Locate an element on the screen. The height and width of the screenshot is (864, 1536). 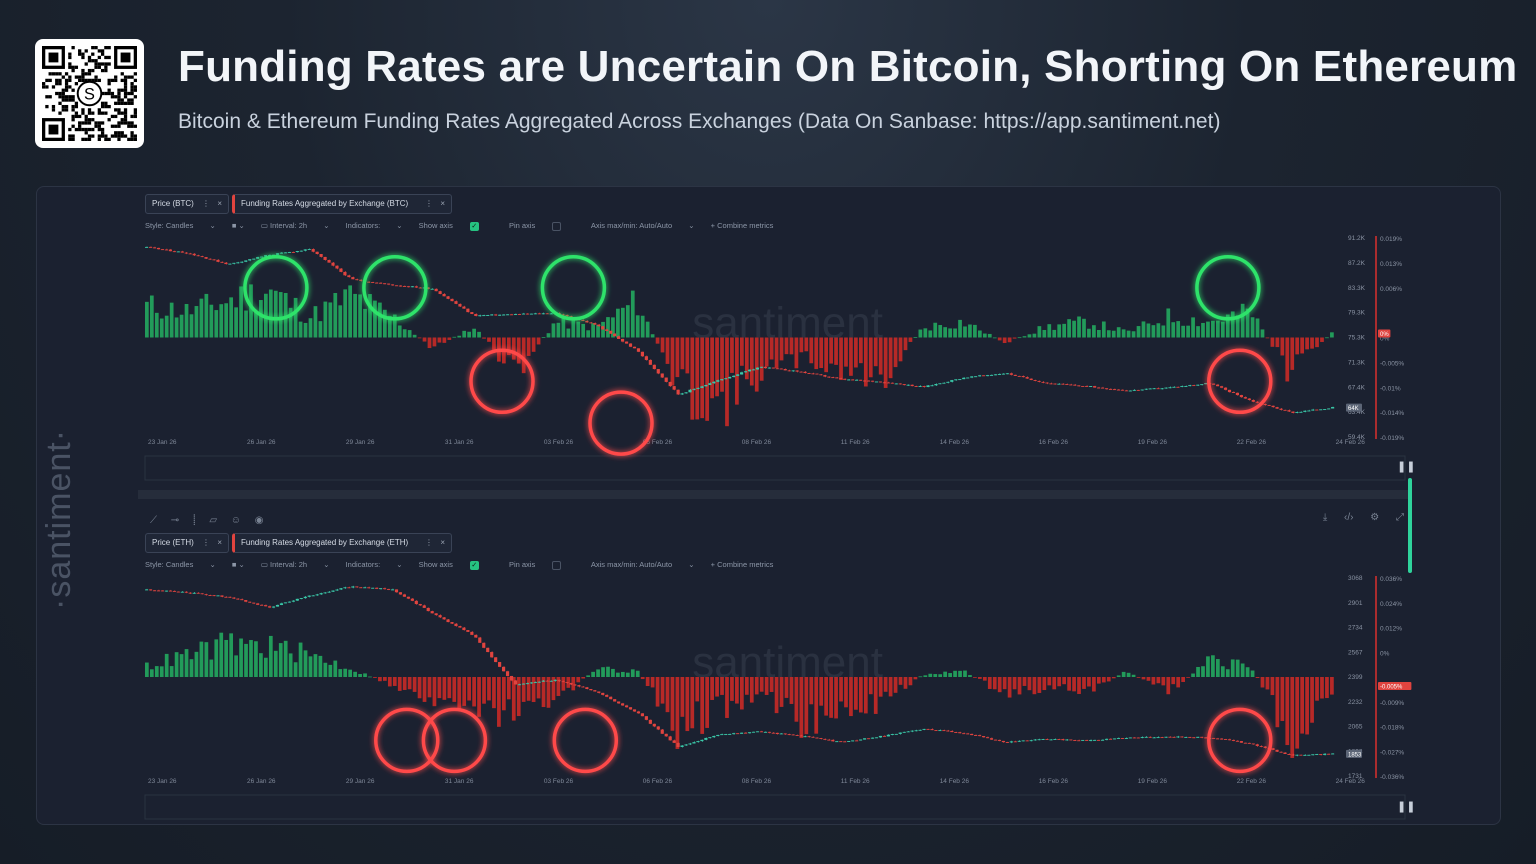
eye-icon: ◉ is located at coordinates (259, 520).